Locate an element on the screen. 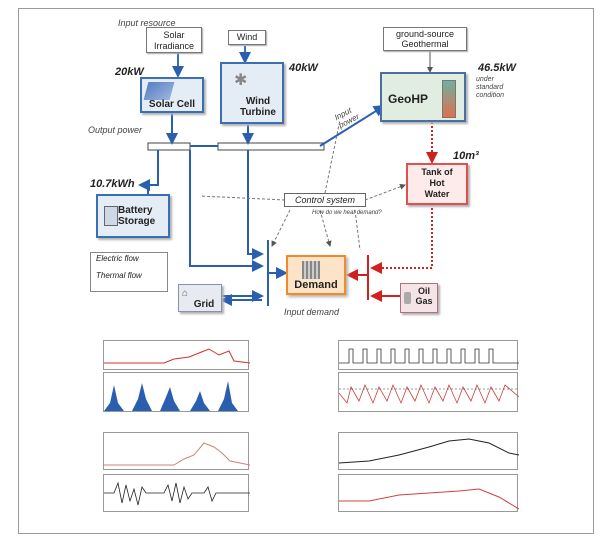  output-power-label: Output power is located at coordinates (115, 130).